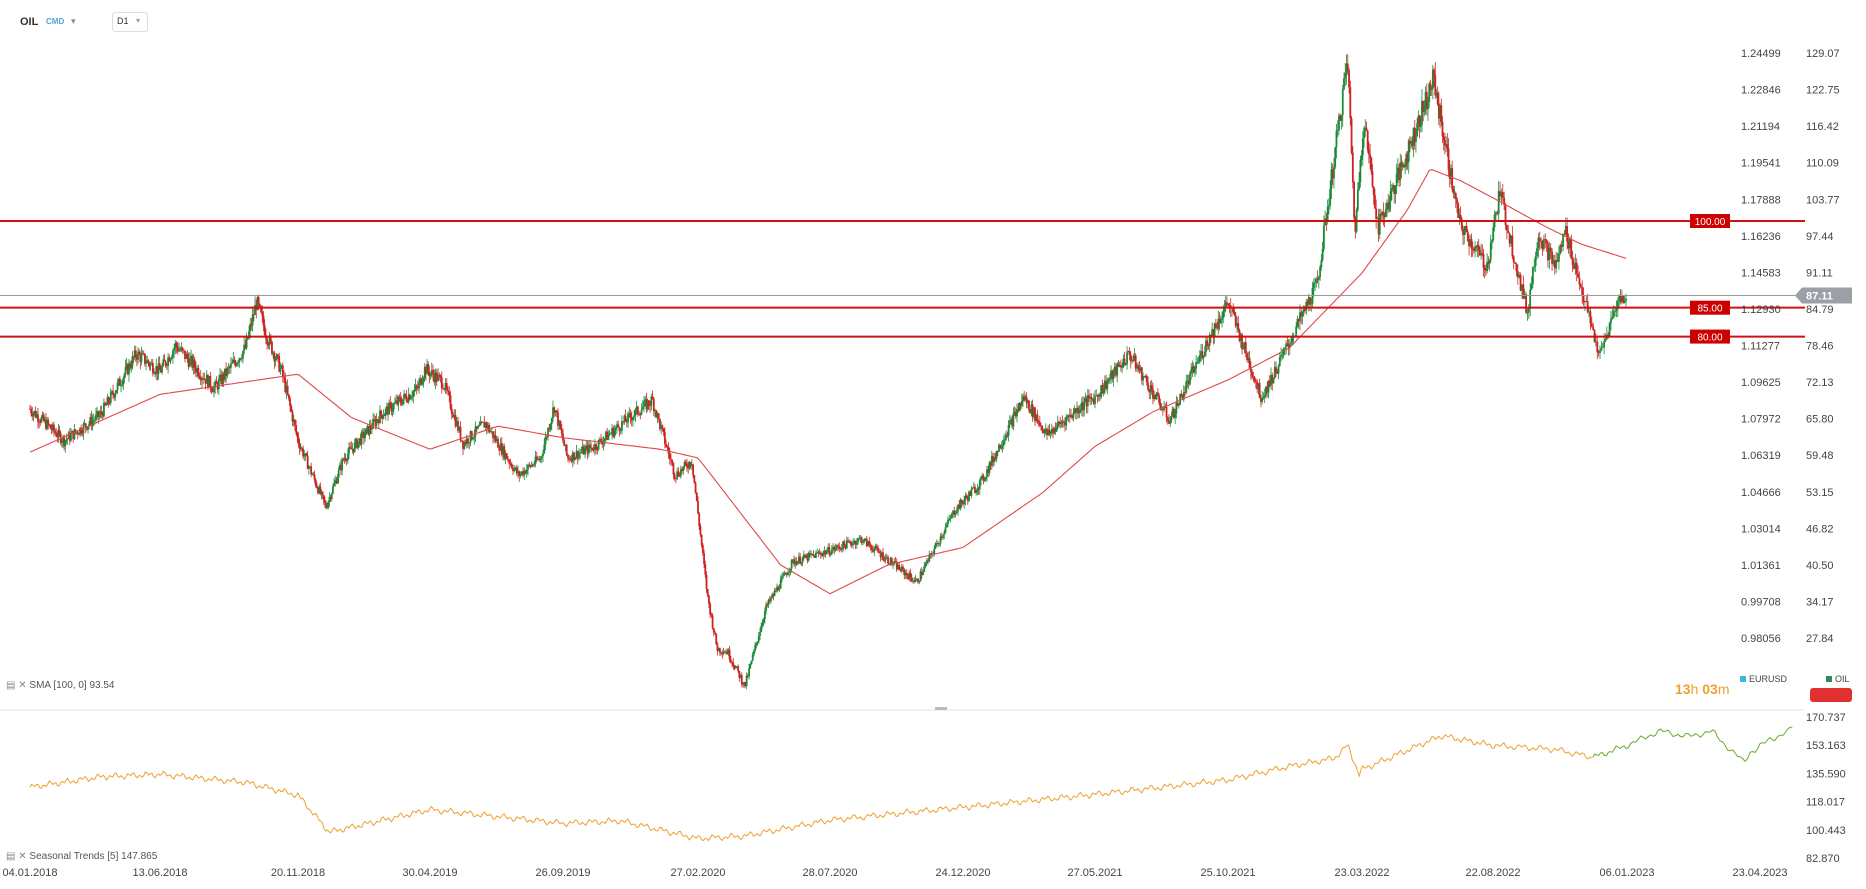  What do you see at coordinates (697, 873) in the screenshot?
I see `date-axis-tick: 27.02.2020` at bounding box center [697, 873].